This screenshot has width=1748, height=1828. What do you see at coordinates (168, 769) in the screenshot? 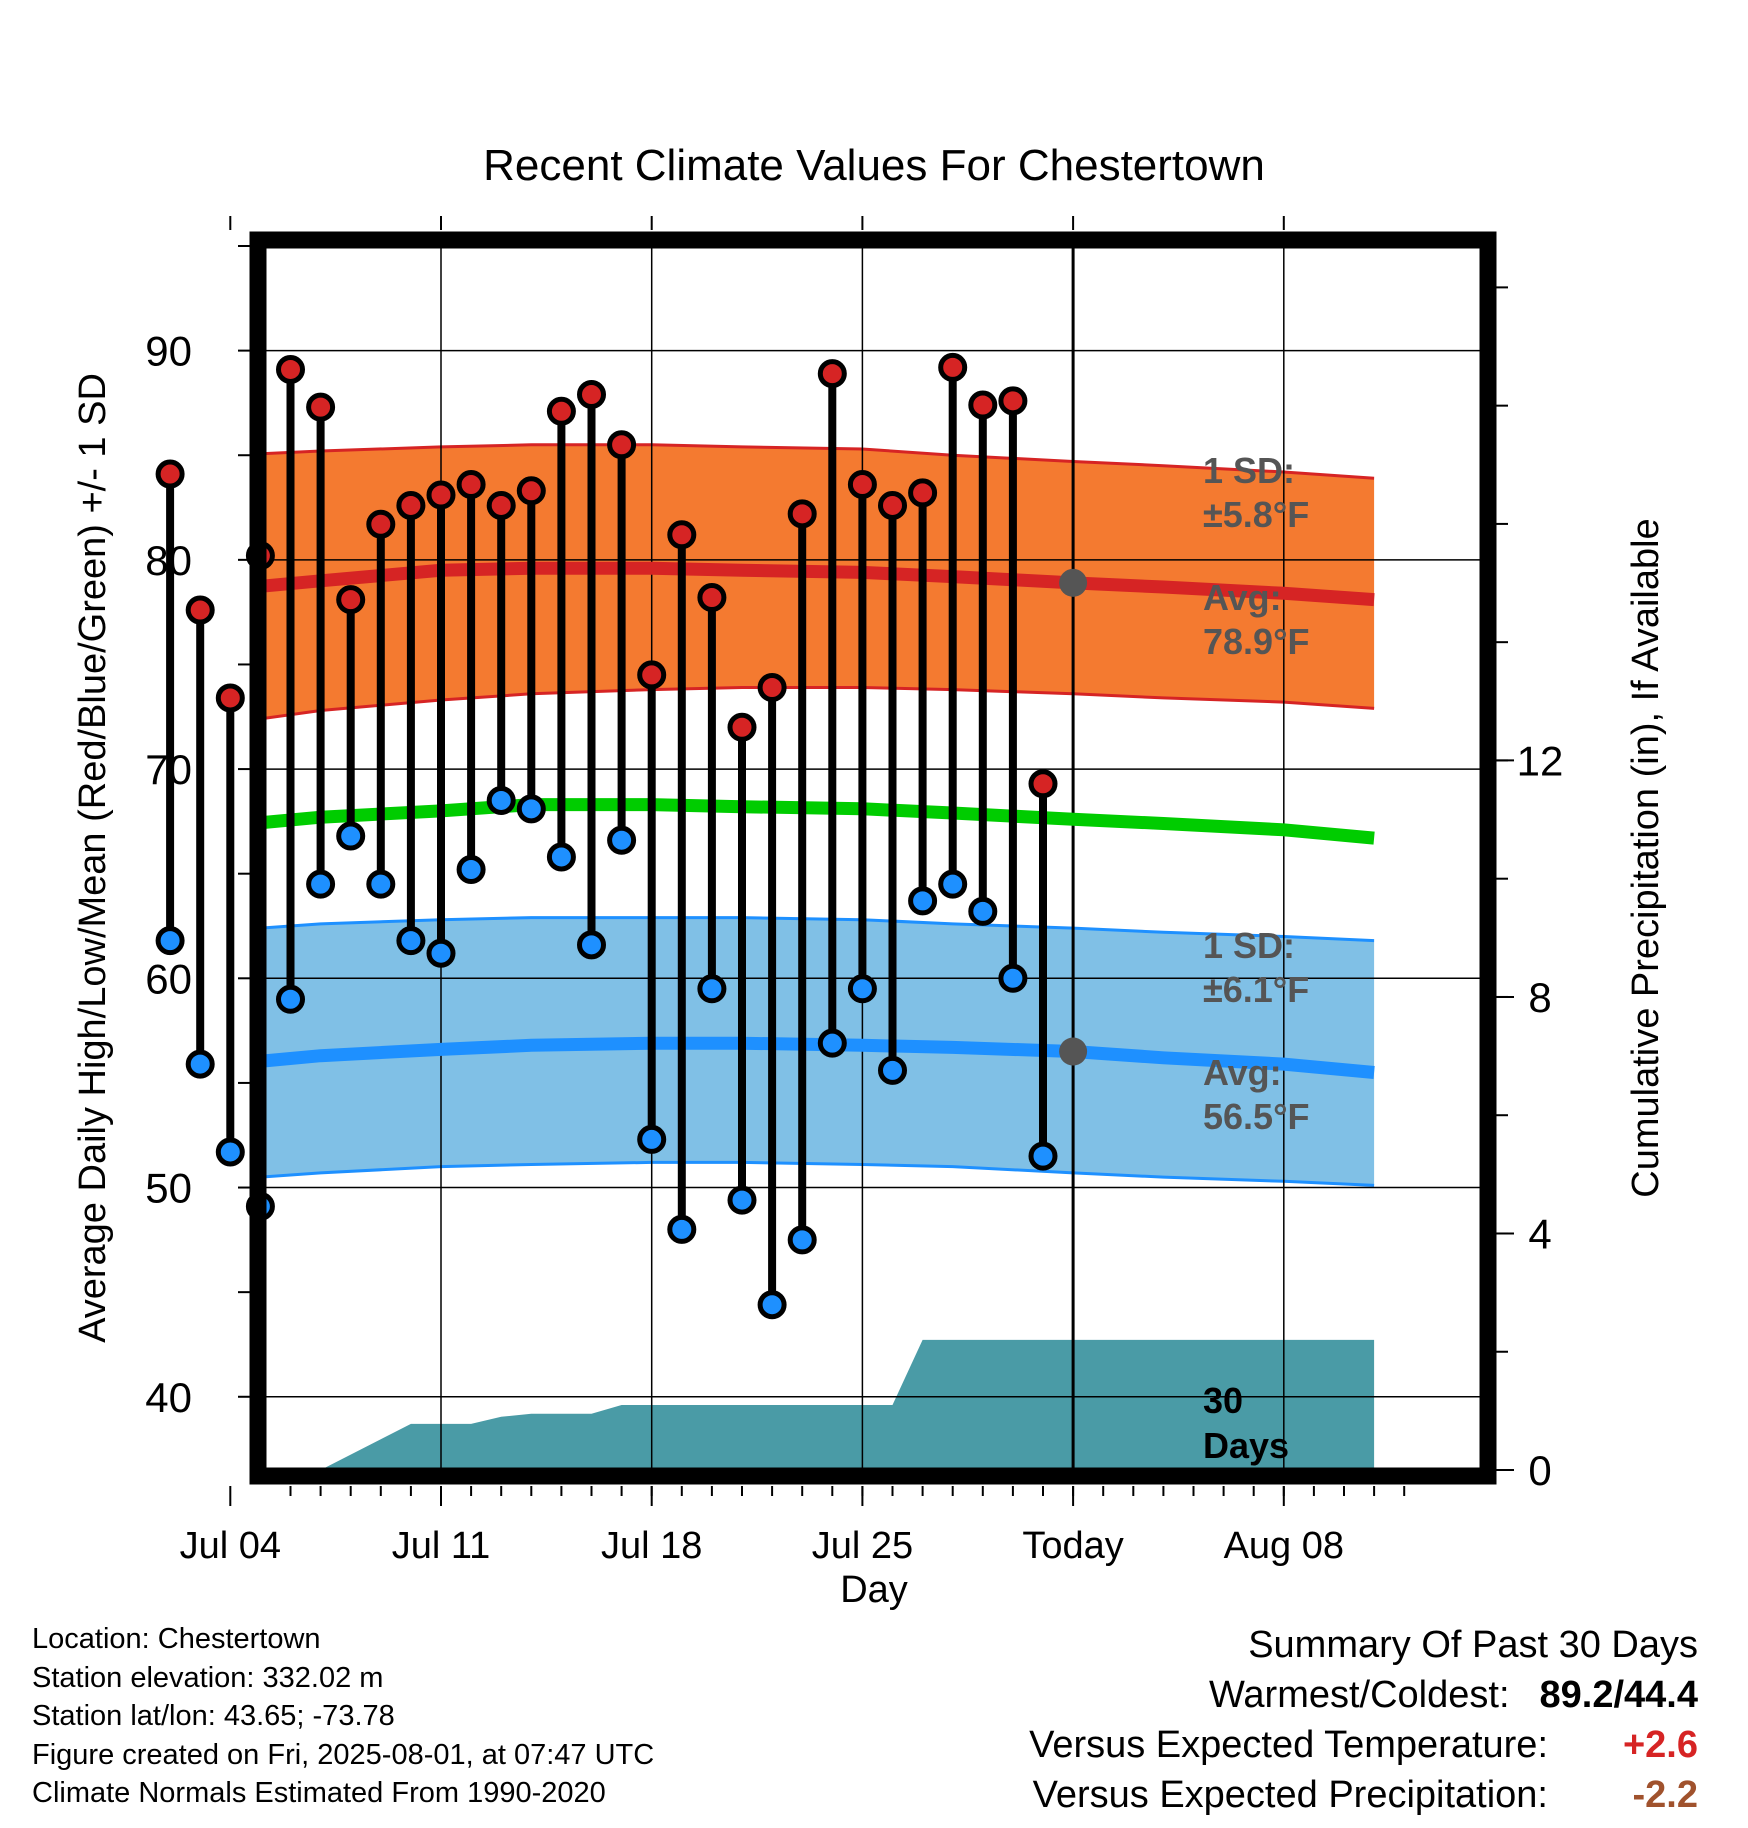
I see `y-tick-label: 70` at bounding box center [168, 769].